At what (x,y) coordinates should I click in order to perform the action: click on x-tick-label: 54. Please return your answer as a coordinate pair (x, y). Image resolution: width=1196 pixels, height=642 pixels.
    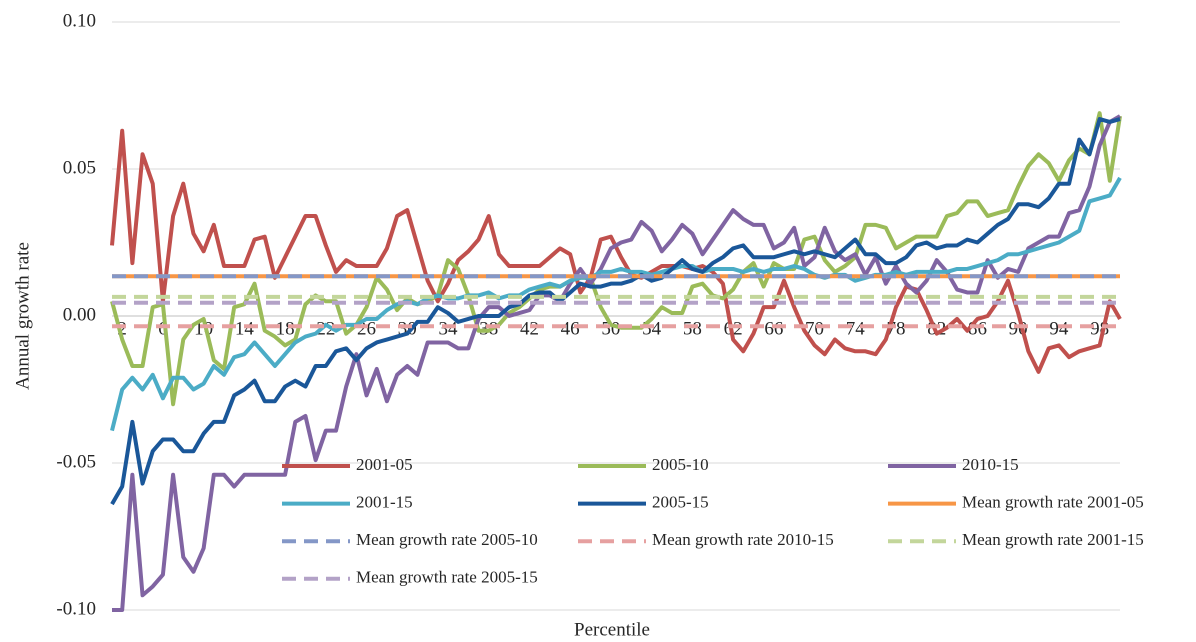
    Looking at the image, I should click on (652, 328).